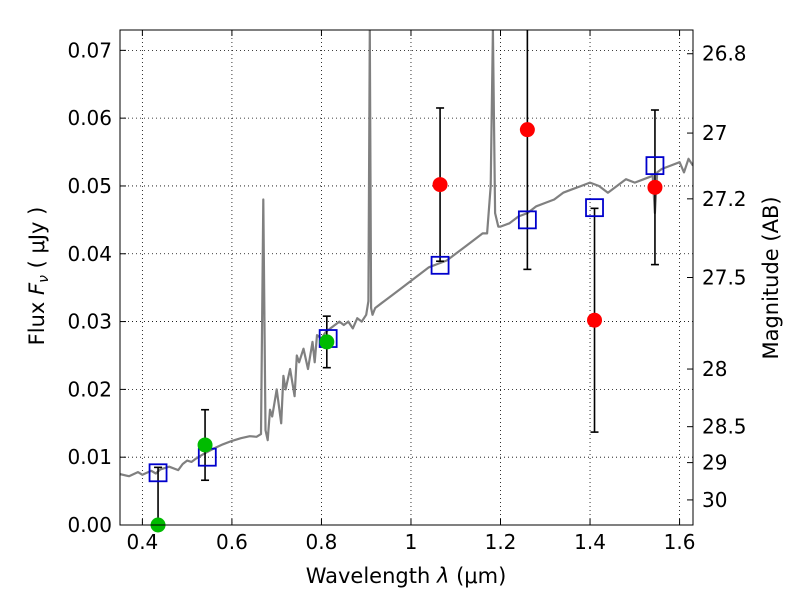 The height and width of the screenshot is (600, 800). Describe the element at coordinates (501, 542) in the screenshot. I see `x-tick-label: 1.2` at that location.